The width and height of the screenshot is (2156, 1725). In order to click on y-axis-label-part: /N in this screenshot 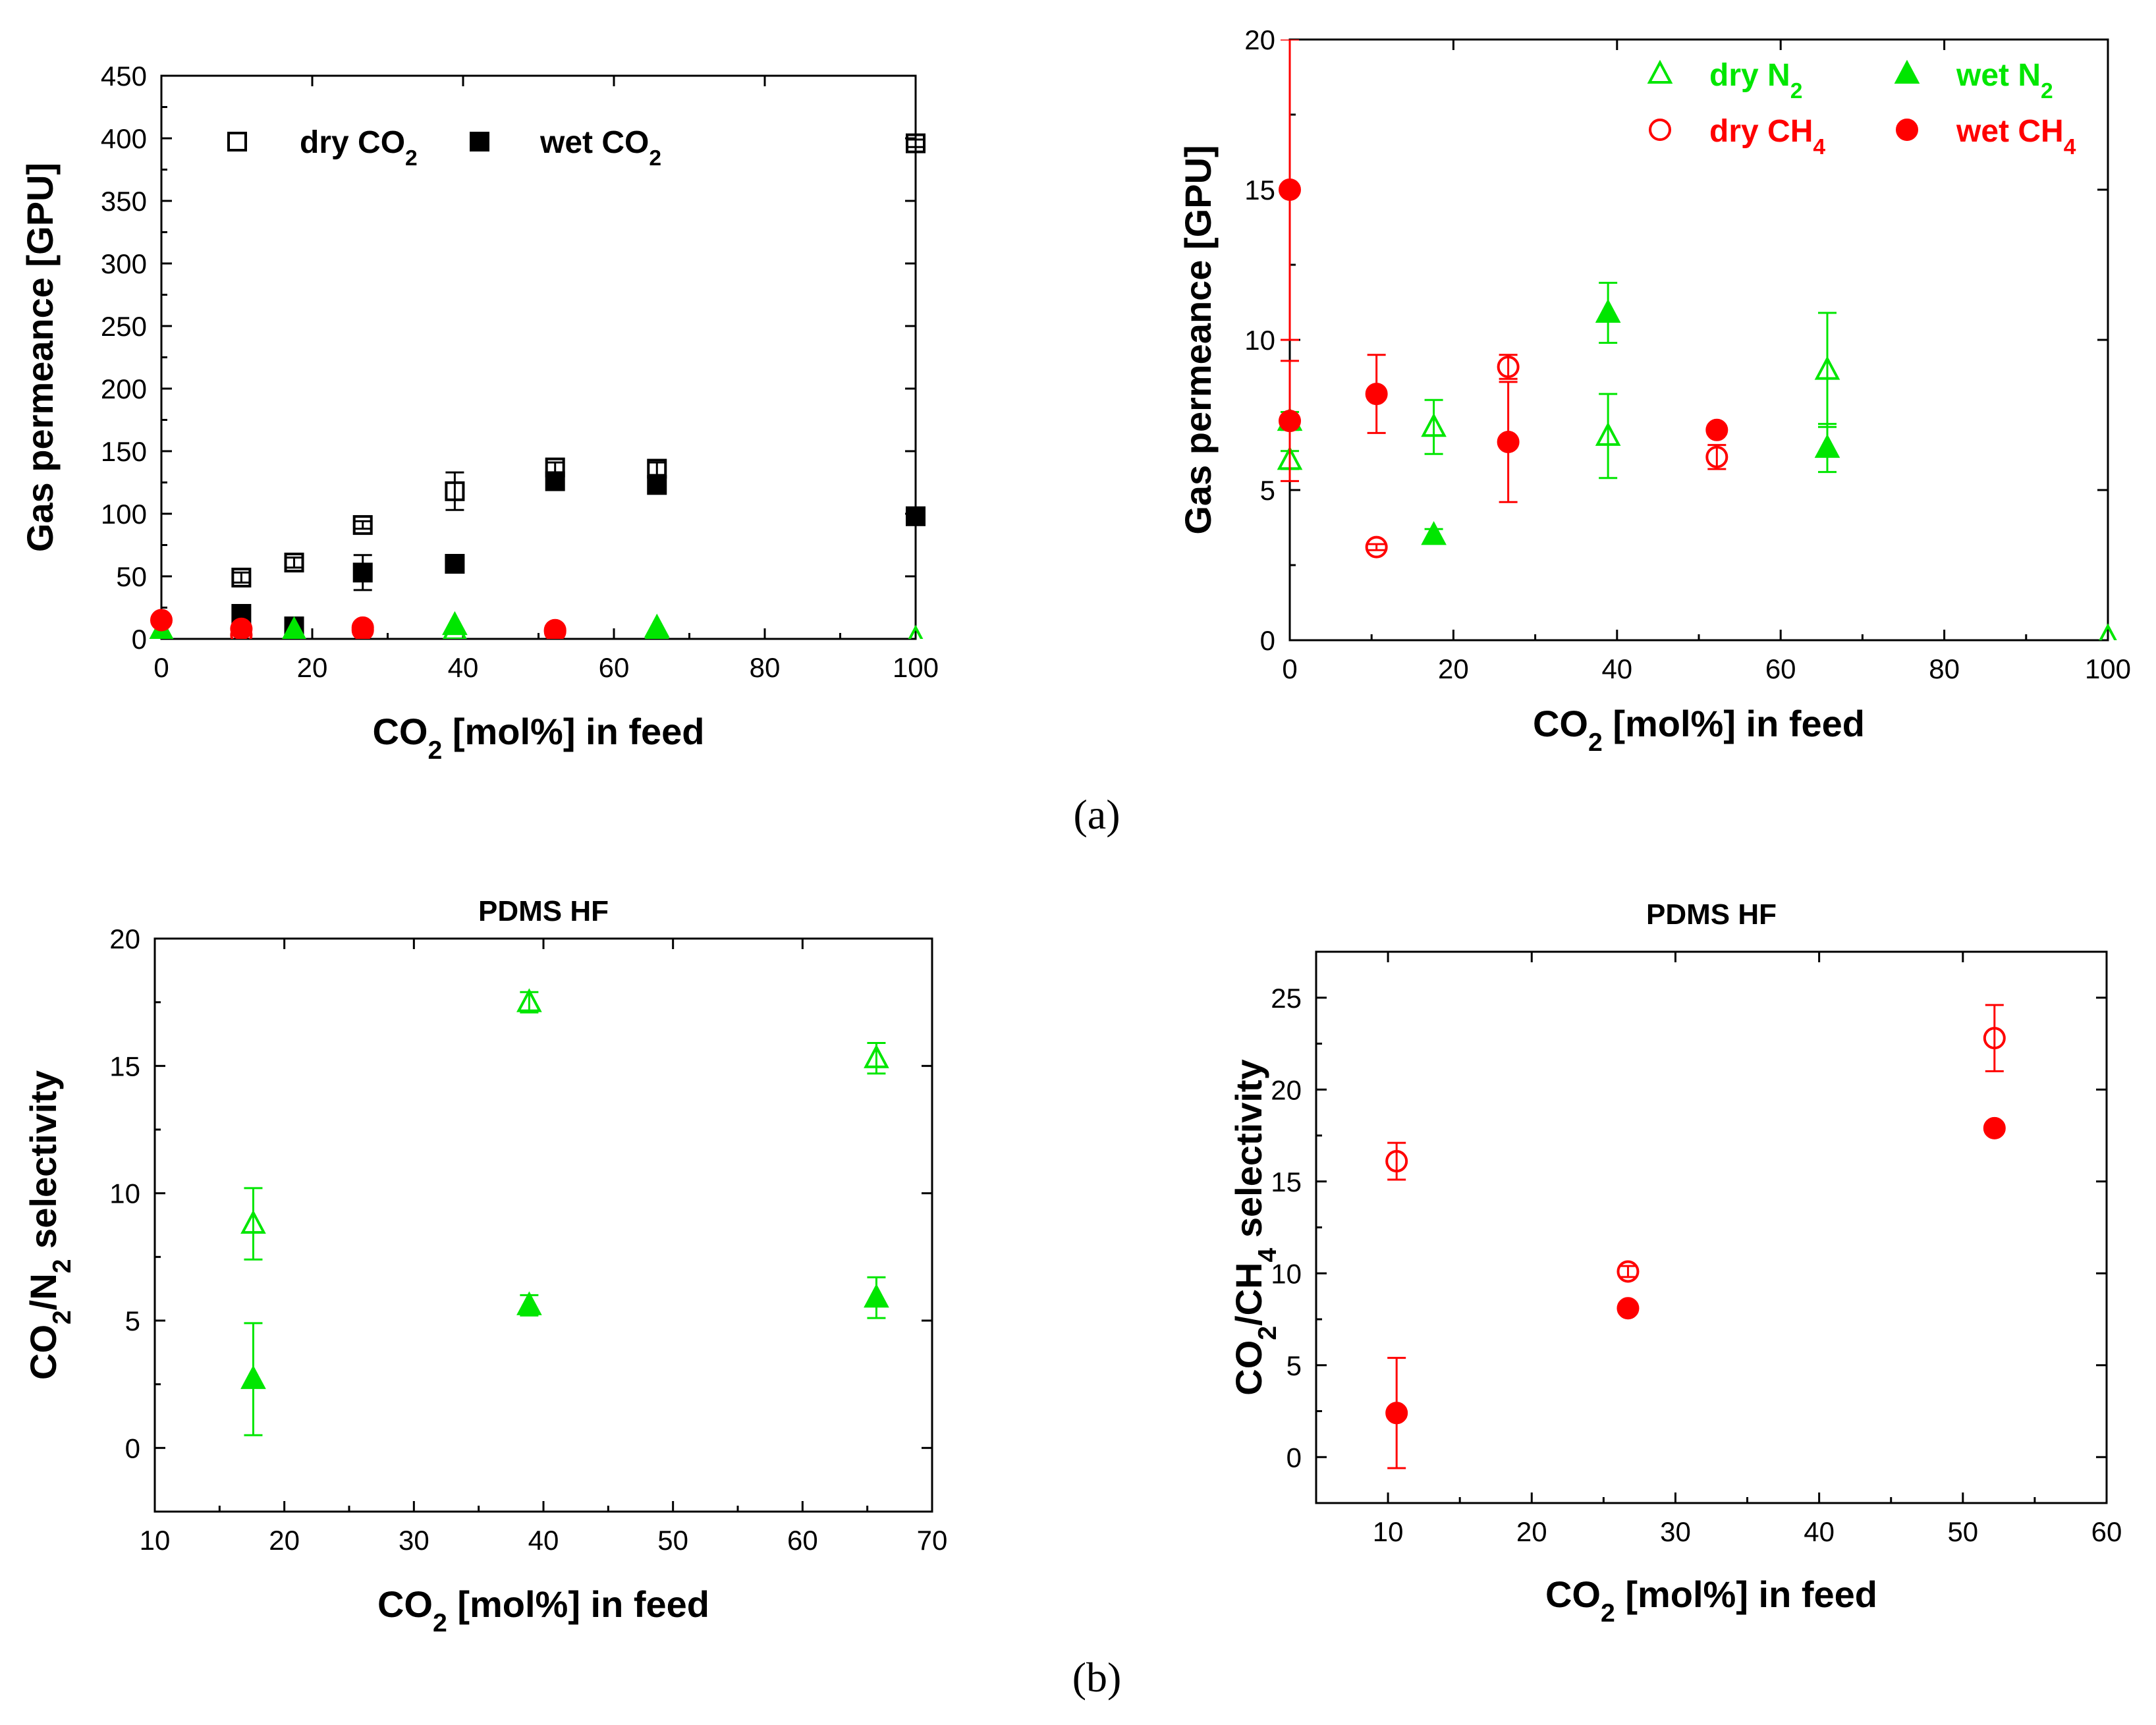, I will do `click(43, 1291)`.